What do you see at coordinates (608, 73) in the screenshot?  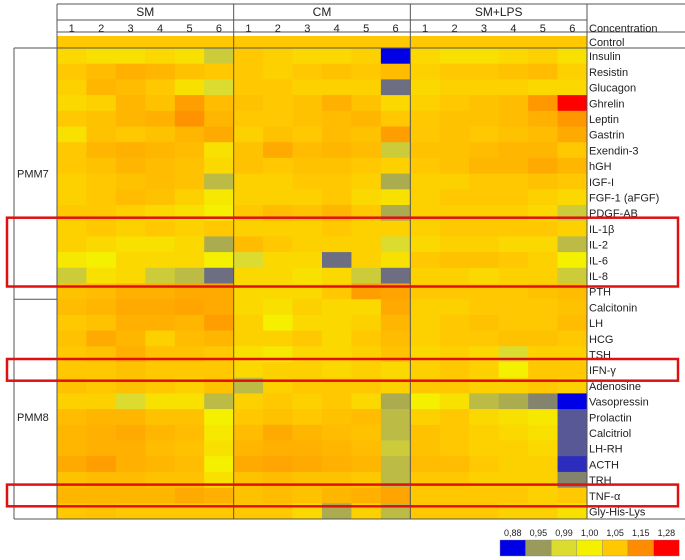 I see `row-label: Resistin` at bounding box center [608, 73].